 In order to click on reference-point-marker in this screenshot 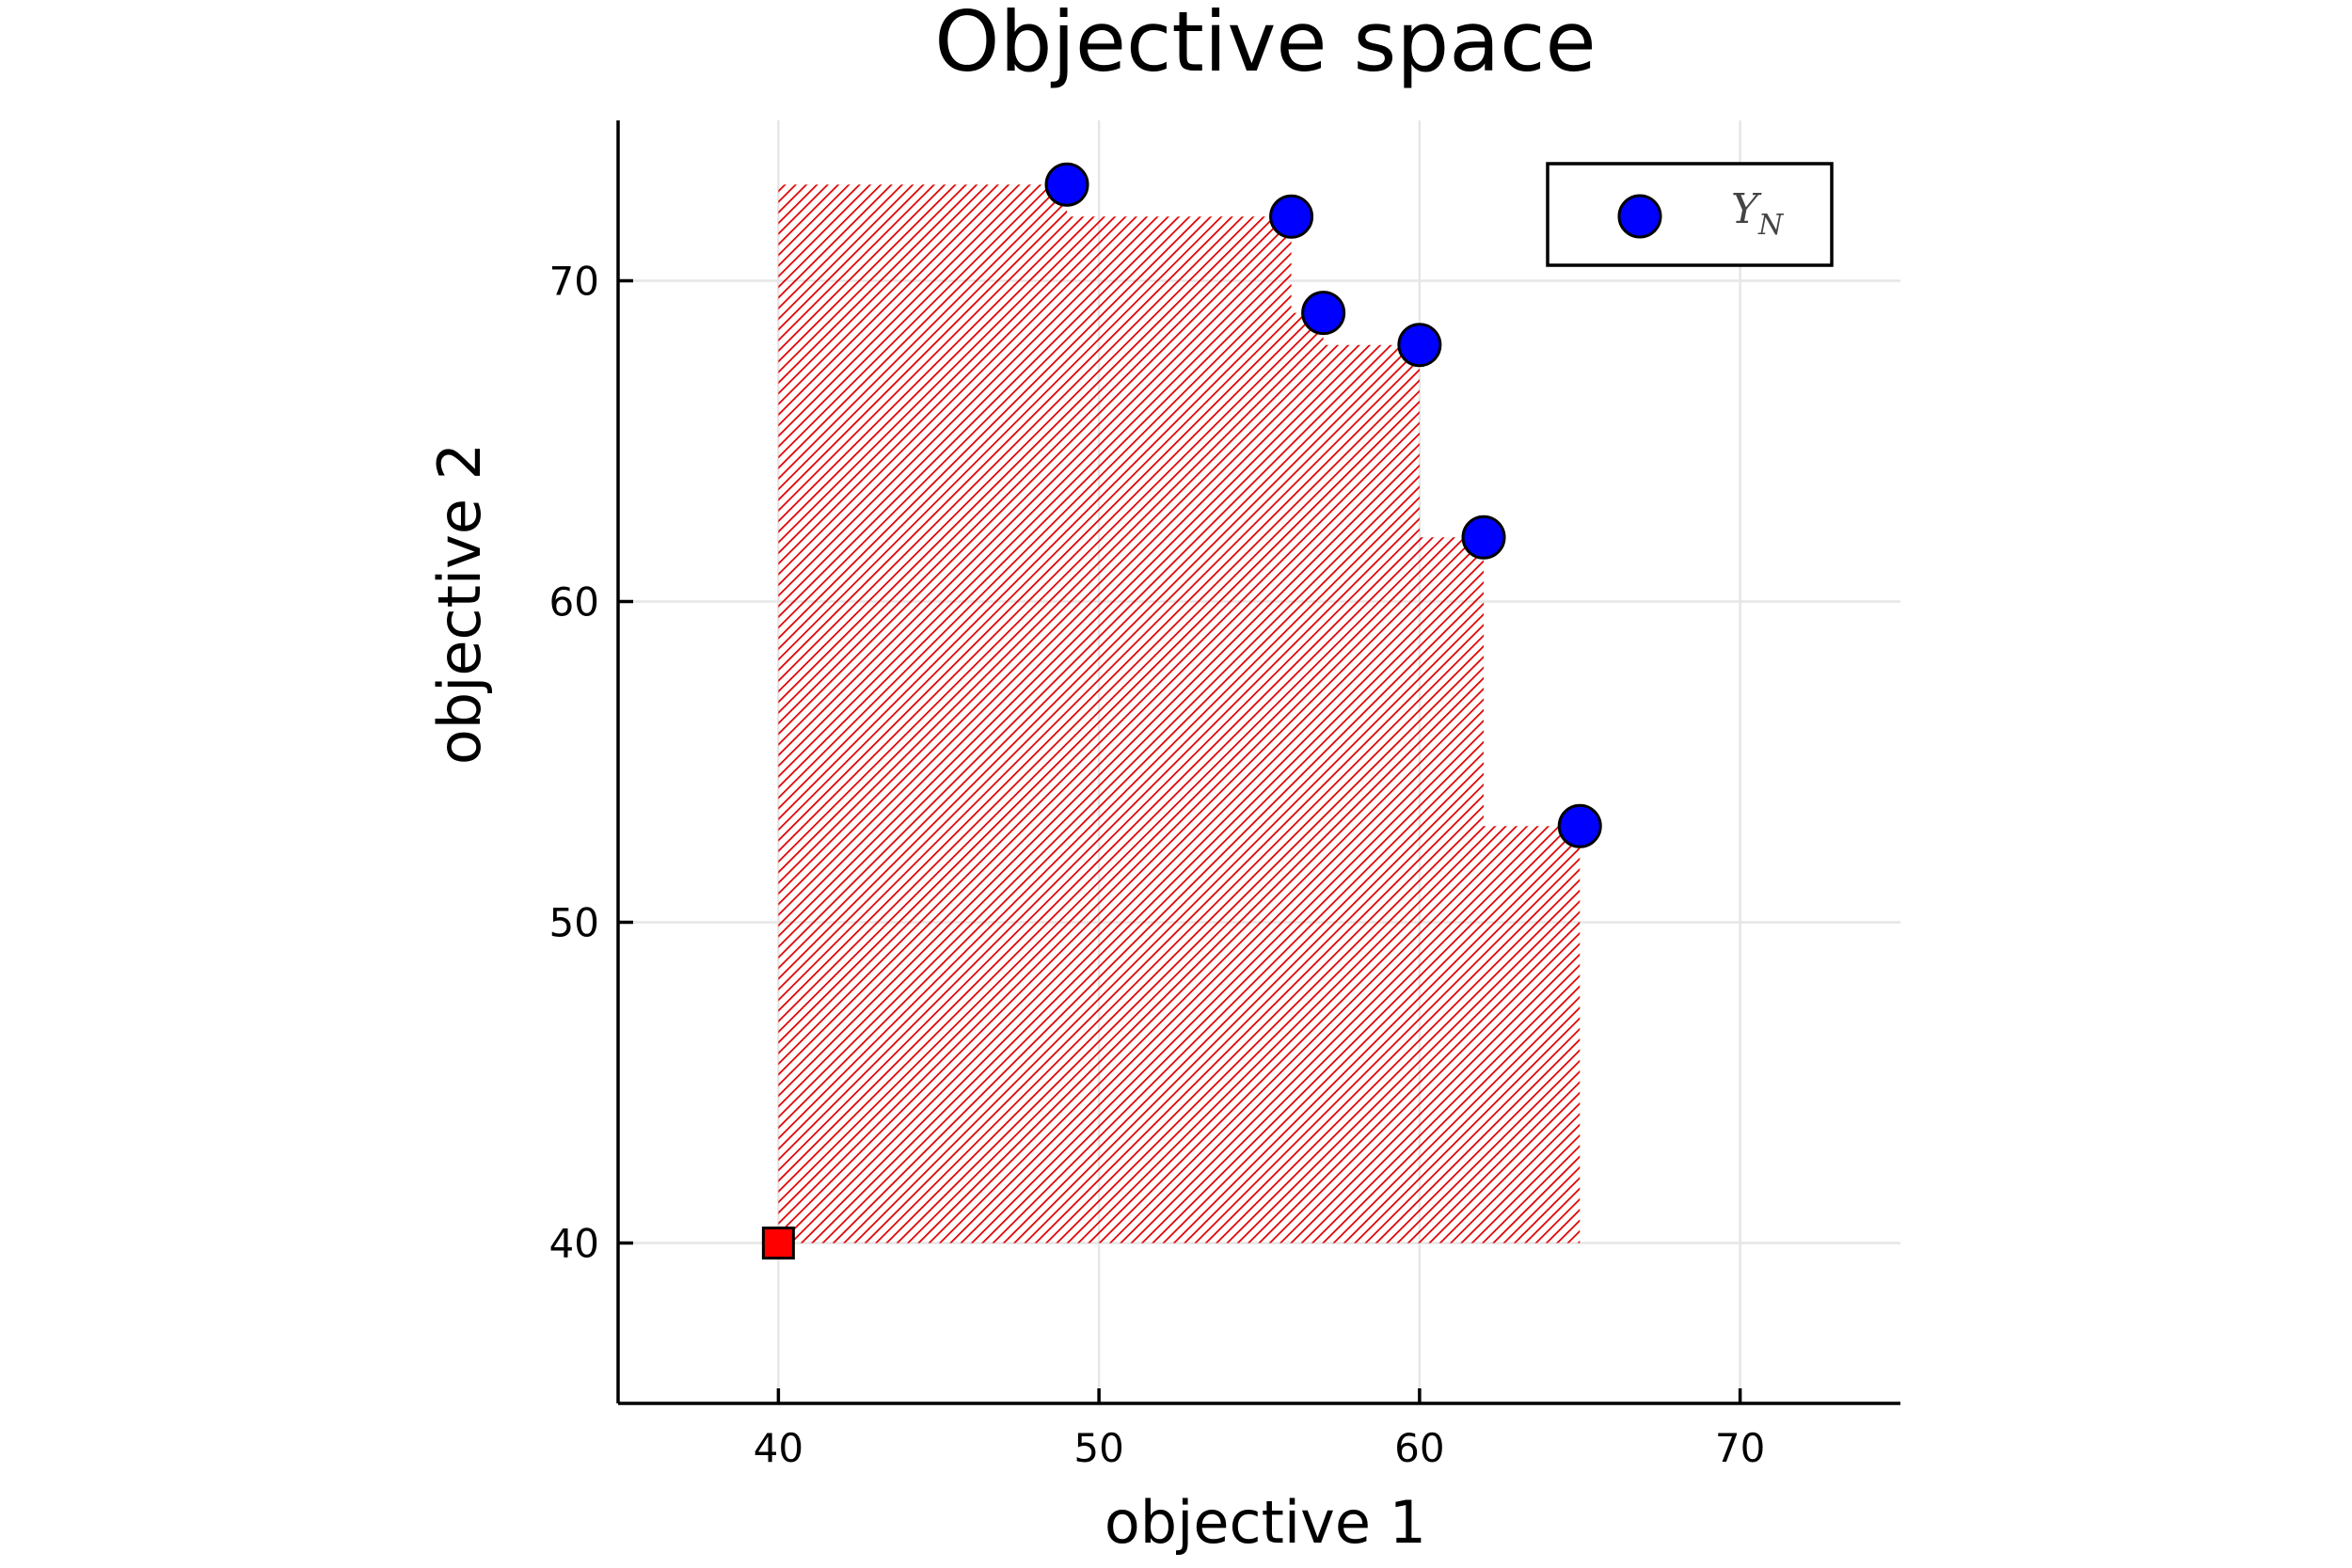, I will do `click(778, 1243)`.